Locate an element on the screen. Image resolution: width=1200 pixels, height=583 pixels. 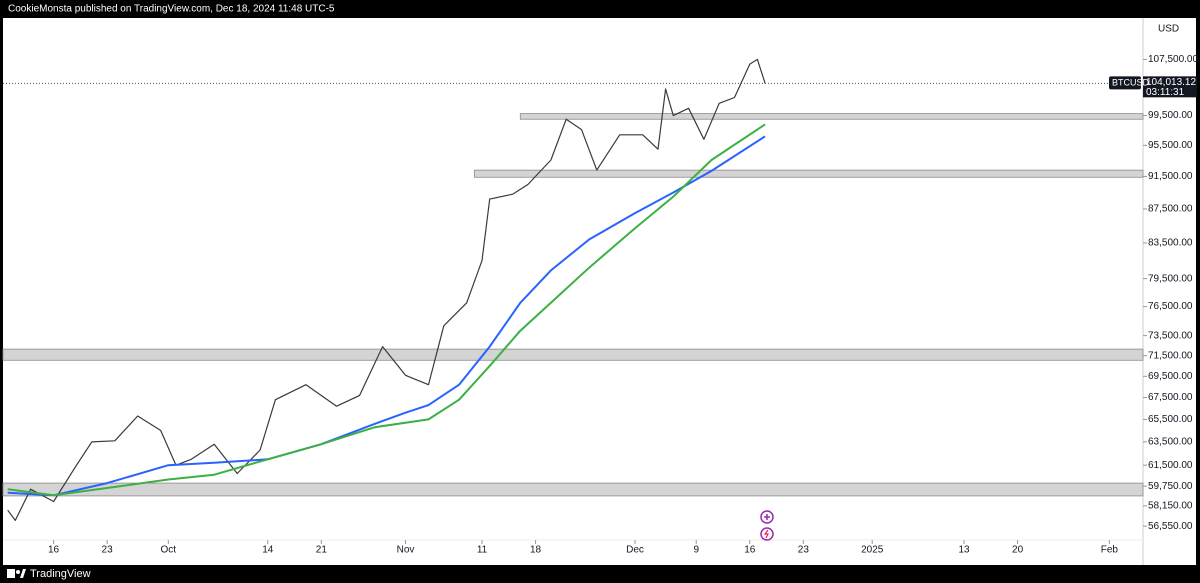
y-tick-label: 59,750.00 is located at coordinates (1170, 486).